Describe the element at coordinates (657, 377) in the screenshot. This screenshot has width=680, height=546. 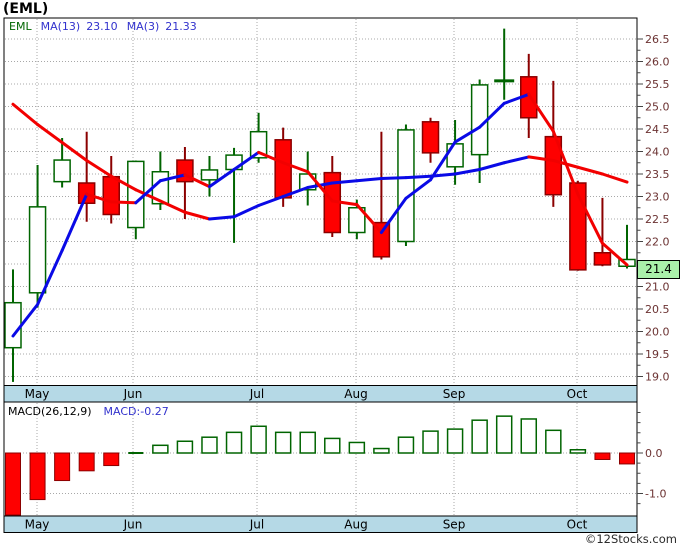
I see `price-axis-label: 19.0` at that location.